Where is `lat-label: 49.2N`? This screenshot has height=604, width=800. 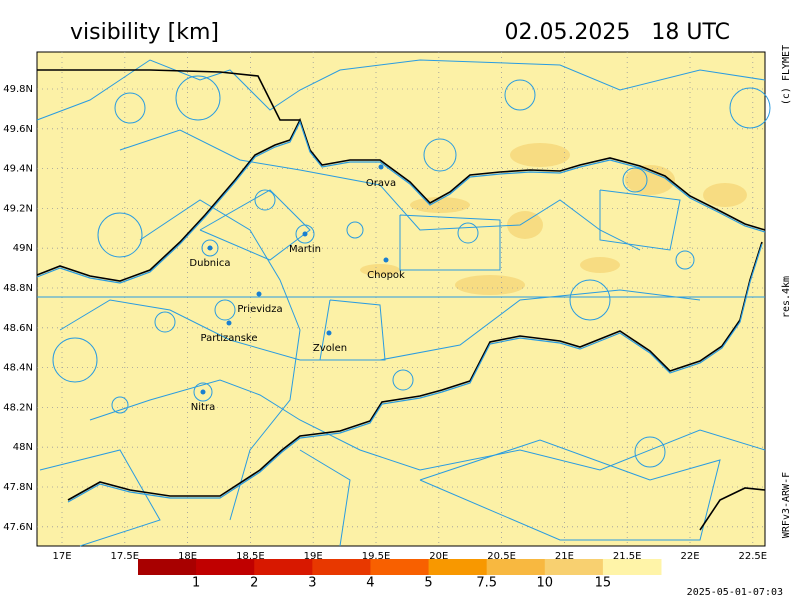
lat-label: 49.2N is located at coordinates (18, 208).